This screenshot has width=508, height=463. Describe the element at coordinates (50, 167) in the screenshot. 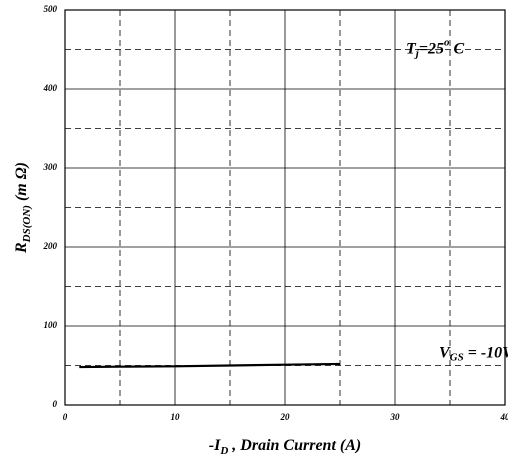

I see `y-tick-label: 300` at that location.